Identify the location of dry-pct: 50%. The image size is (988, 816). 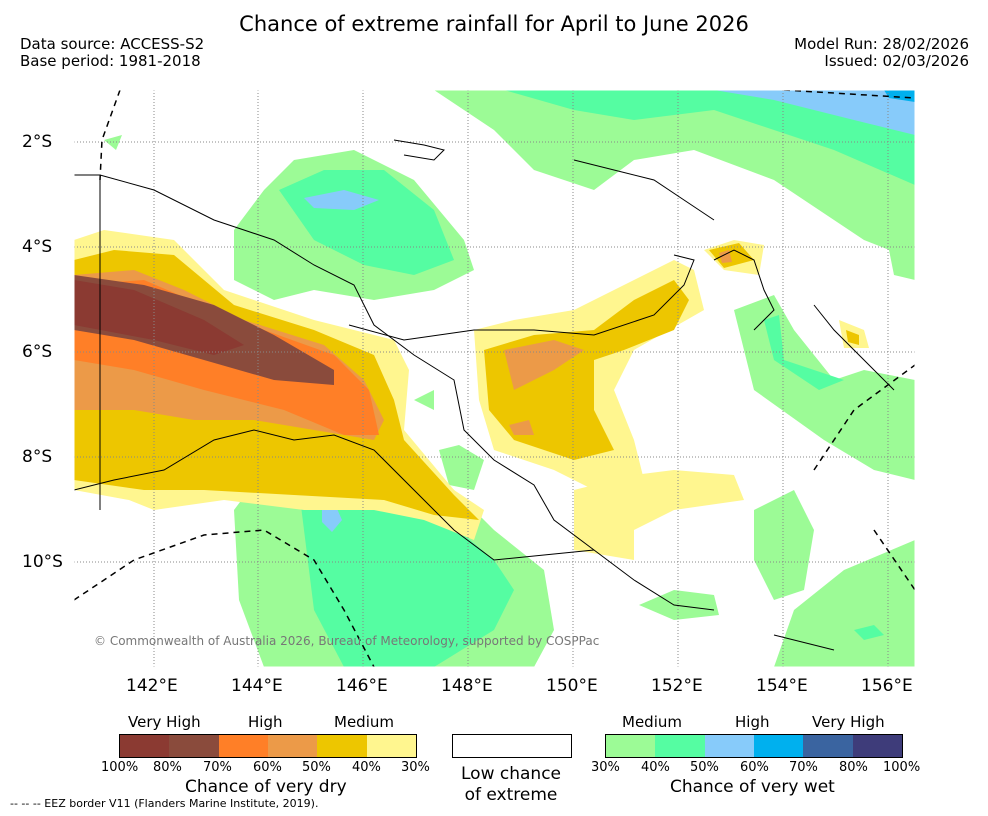
(316, 767).